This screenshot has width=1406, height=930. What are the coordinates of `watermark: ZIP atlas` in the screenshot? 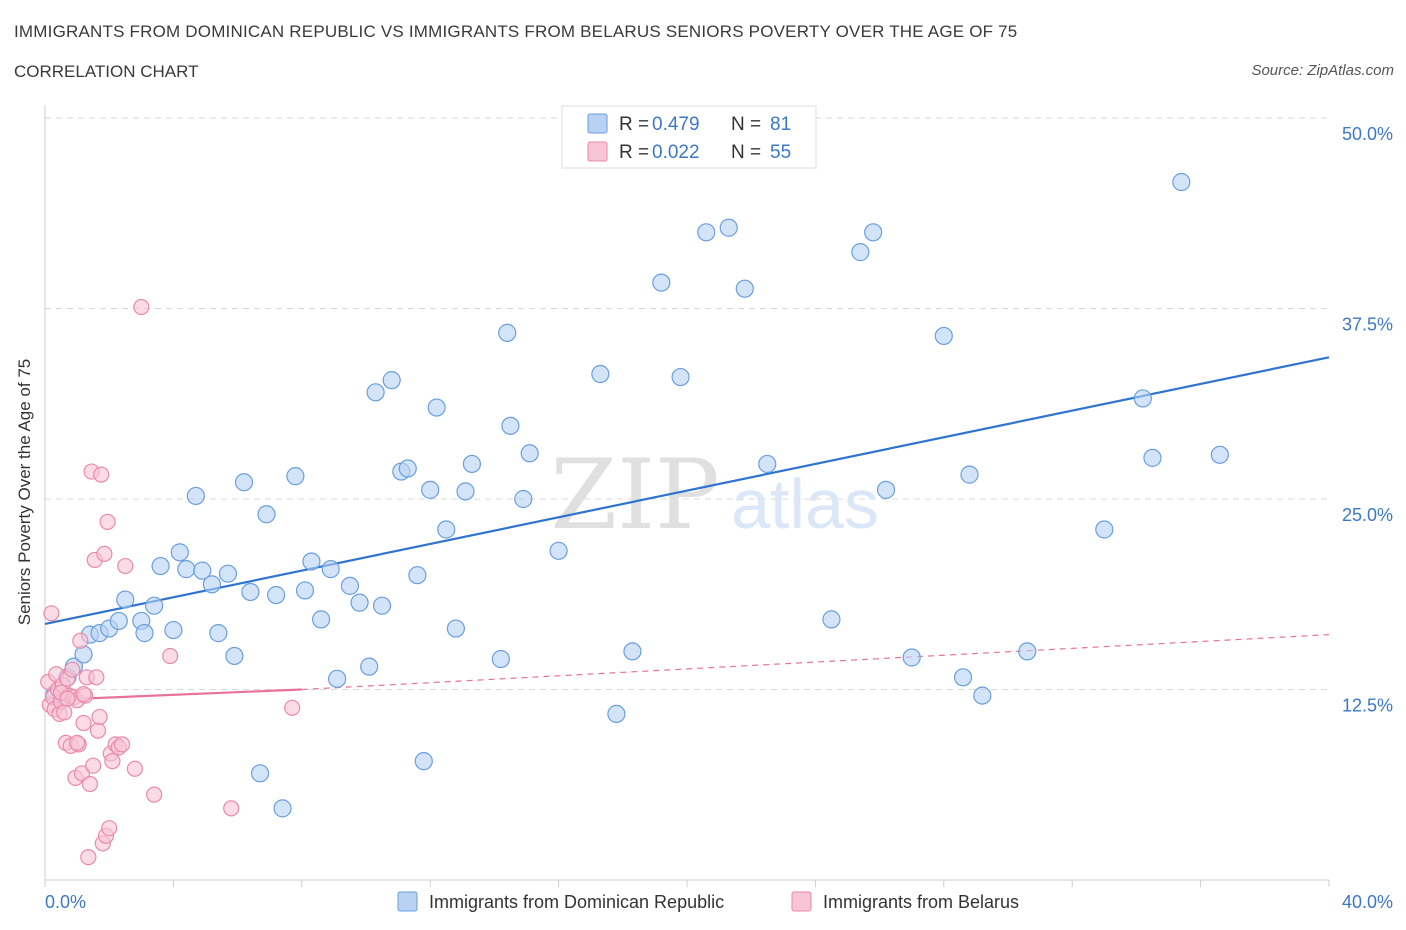 It's located at (714, 495).